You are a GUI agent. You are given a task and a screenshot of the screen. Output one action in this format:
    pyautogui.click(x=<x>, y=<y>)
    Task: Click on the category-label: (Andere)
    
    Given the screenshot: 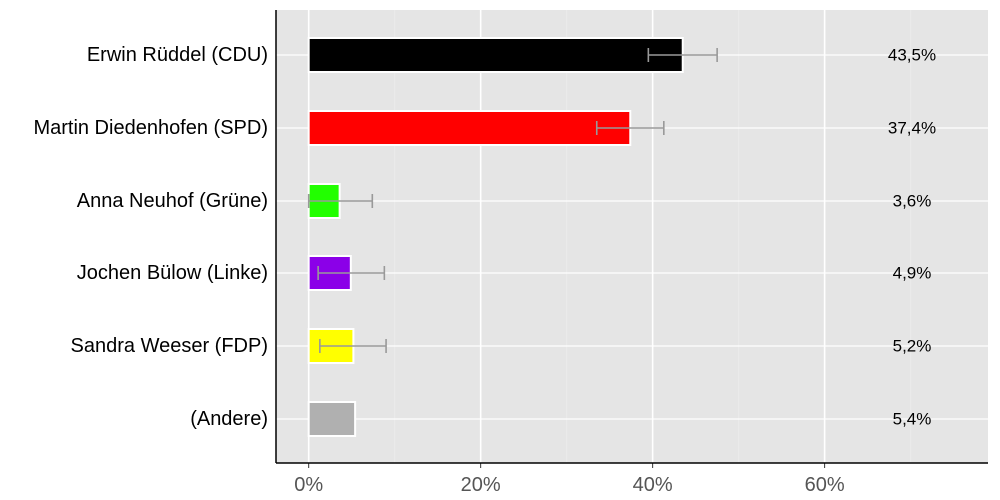 What is the action you would take?
    pyautogui.click(x=229, y=419)
    